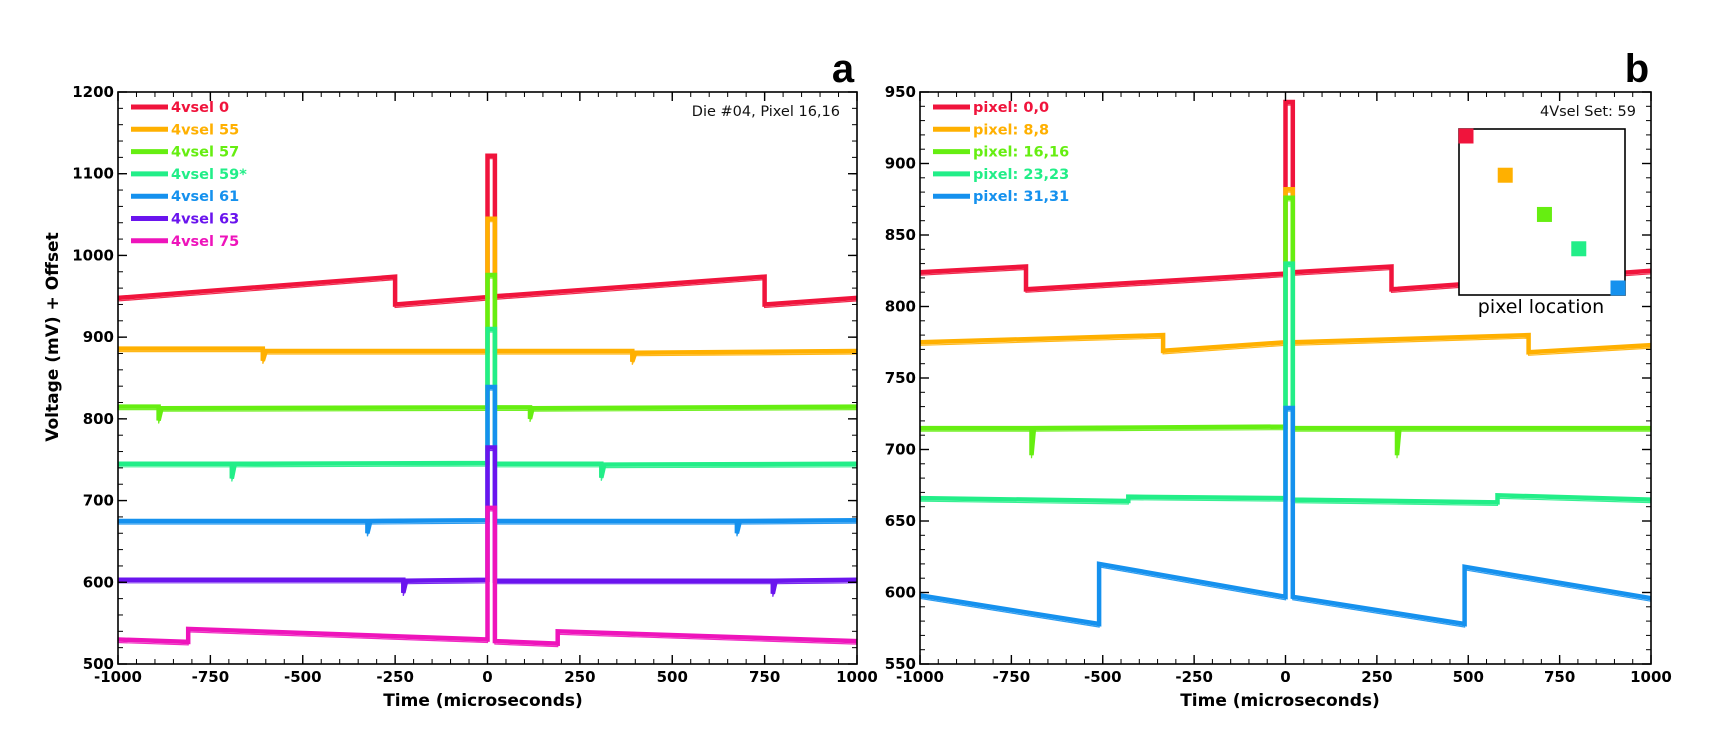 This screenshot has width=1736, height=755. What do you see at coordinates (1021, 175) in the screenshot?
I see `legend-label: pixel: 23,23` at bounding box center [1021, 175].